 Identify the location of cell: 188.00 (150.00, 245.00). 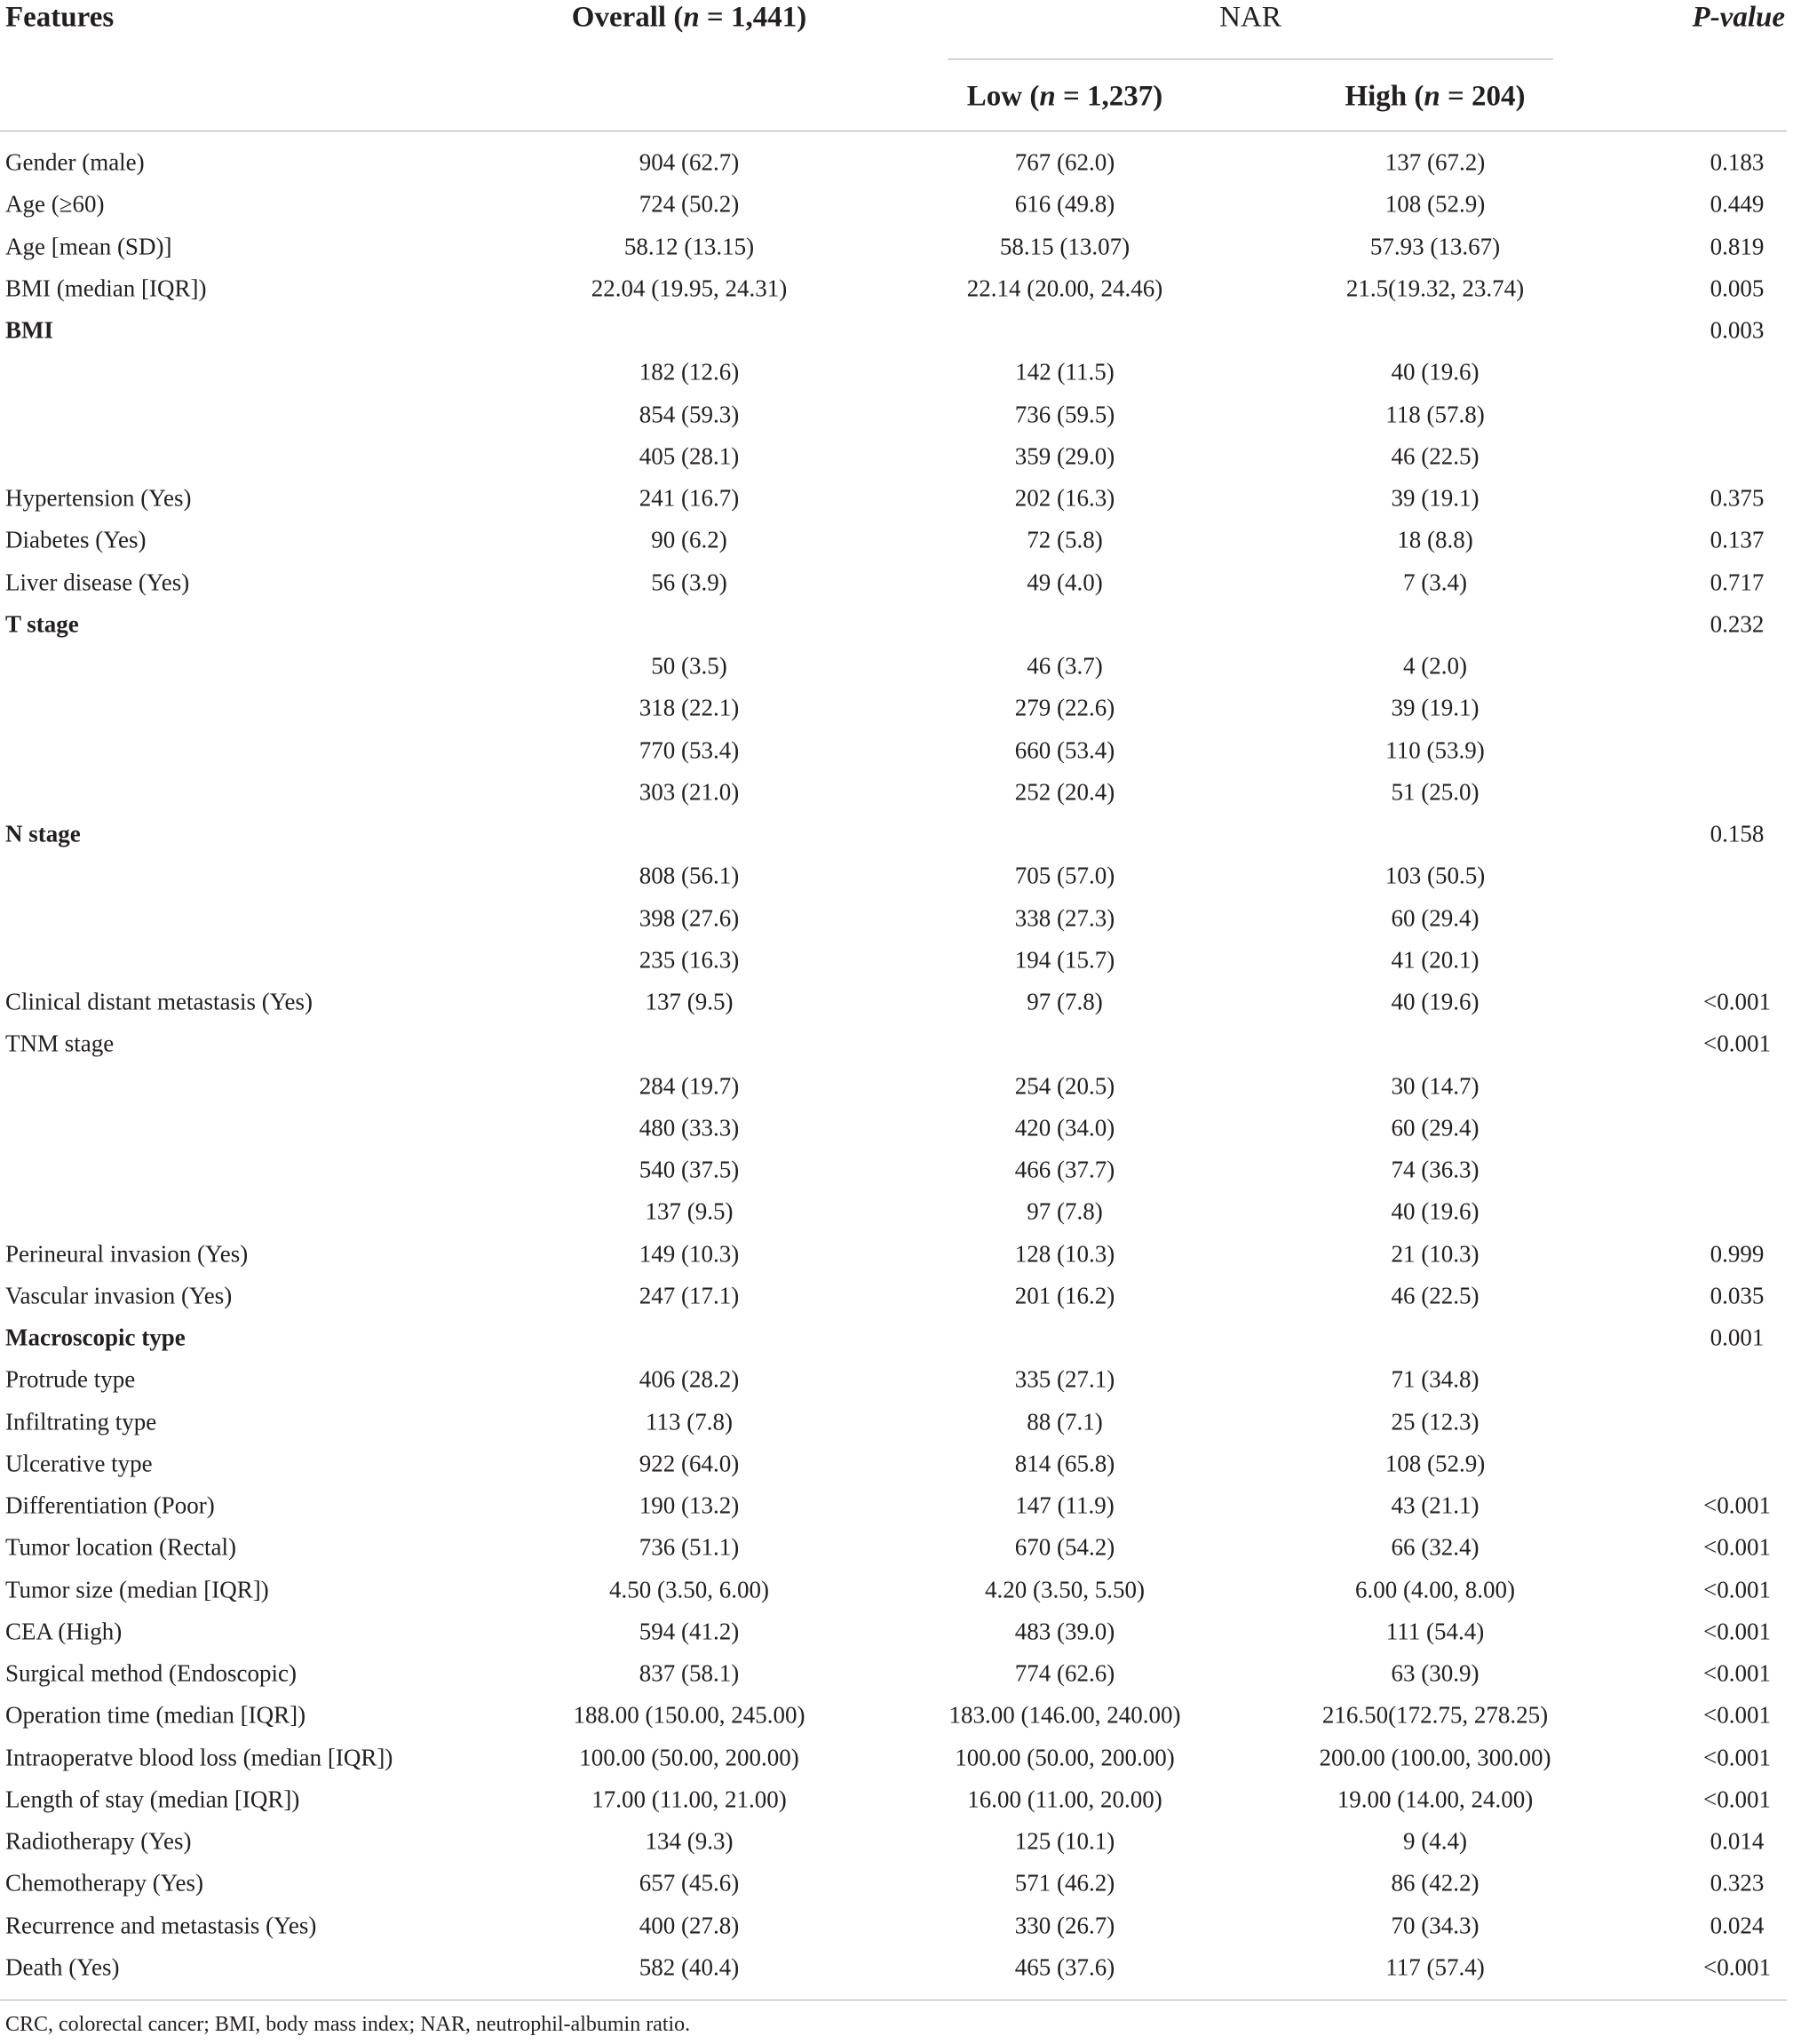
(689, 1715).